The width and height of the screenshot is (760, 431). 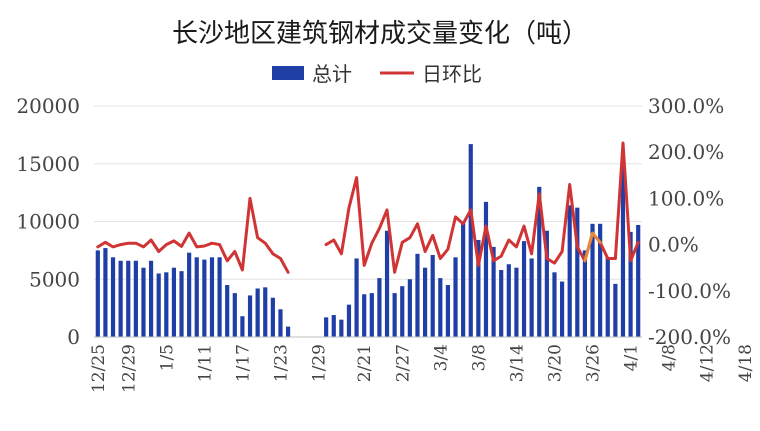 What do you see at coordinates (403, 363) in the screenshot?
I see `x-tick-label: 2/27` at bounding box center [403, 363].